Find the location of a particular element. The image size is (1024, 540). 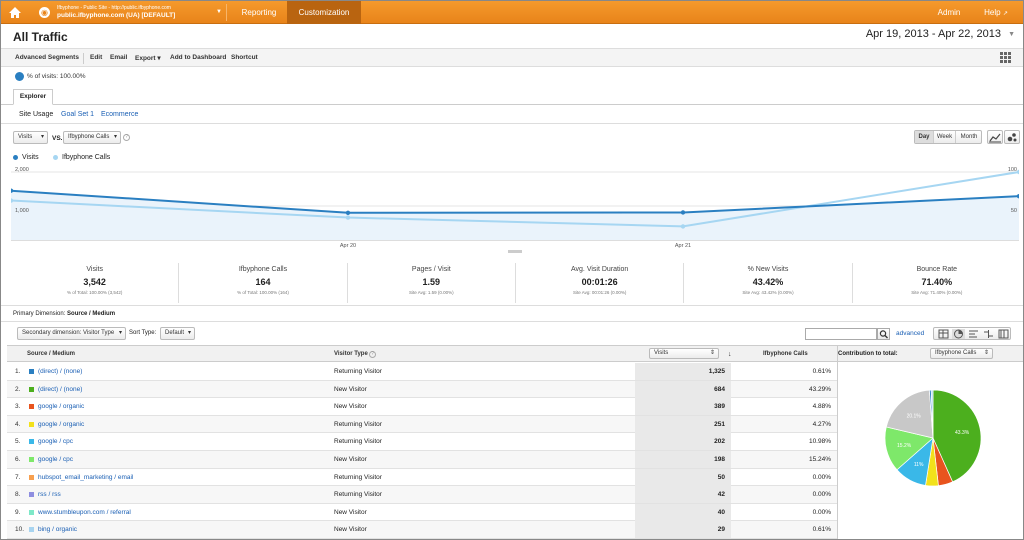

visits-column-select: Visits ⇕ is located at coordinates (684, 353).